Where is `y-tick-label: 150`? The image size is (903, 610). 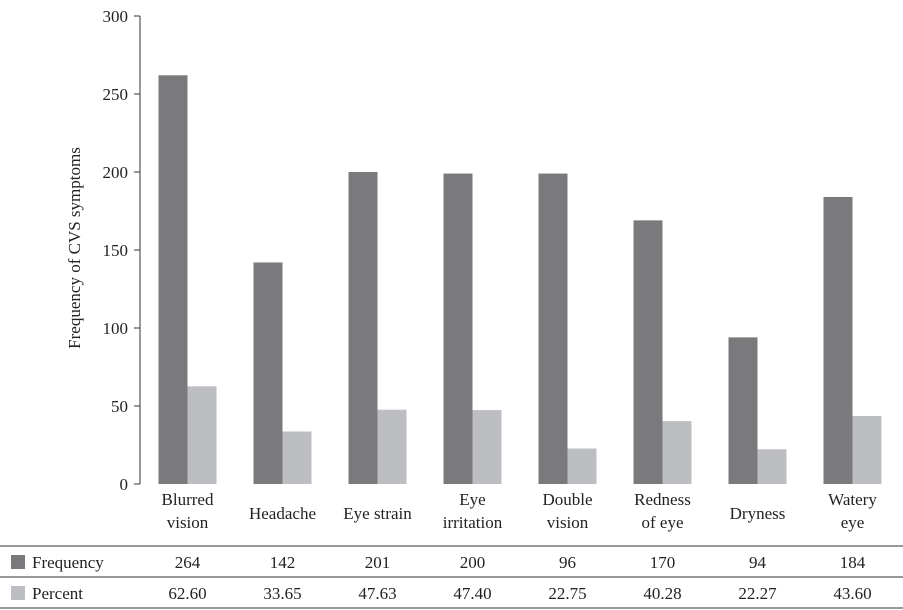 y-tick-label: 150 is located at coordinates (116, 250).